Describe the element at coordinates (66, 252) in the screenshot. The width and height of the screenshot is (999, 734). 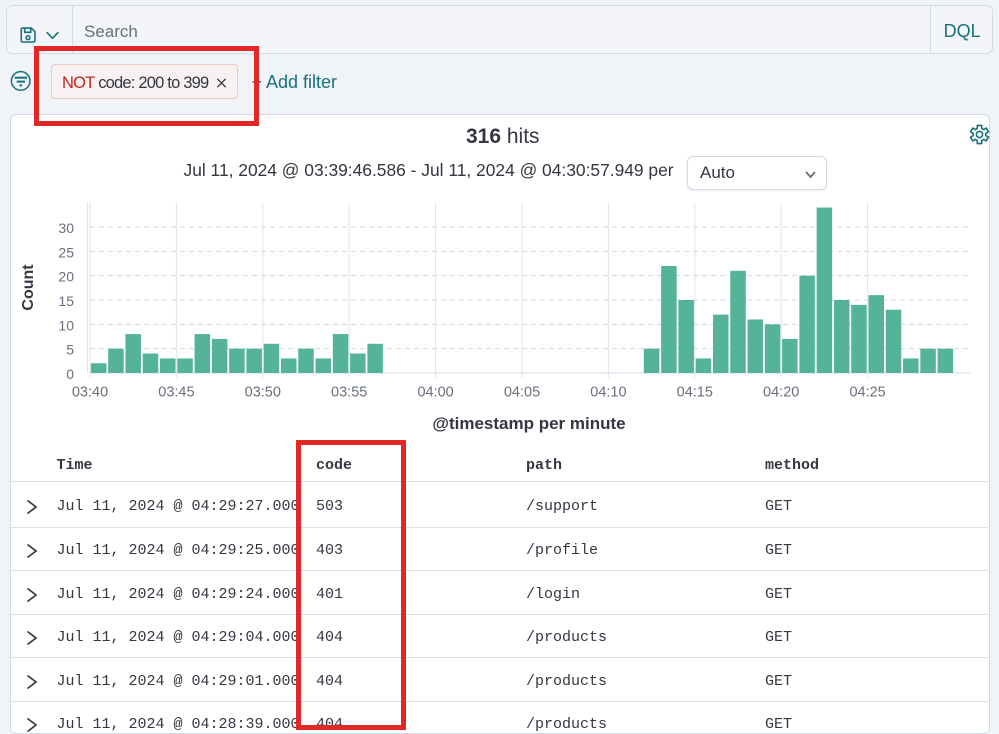
I see `svg-text: 25` at that location.